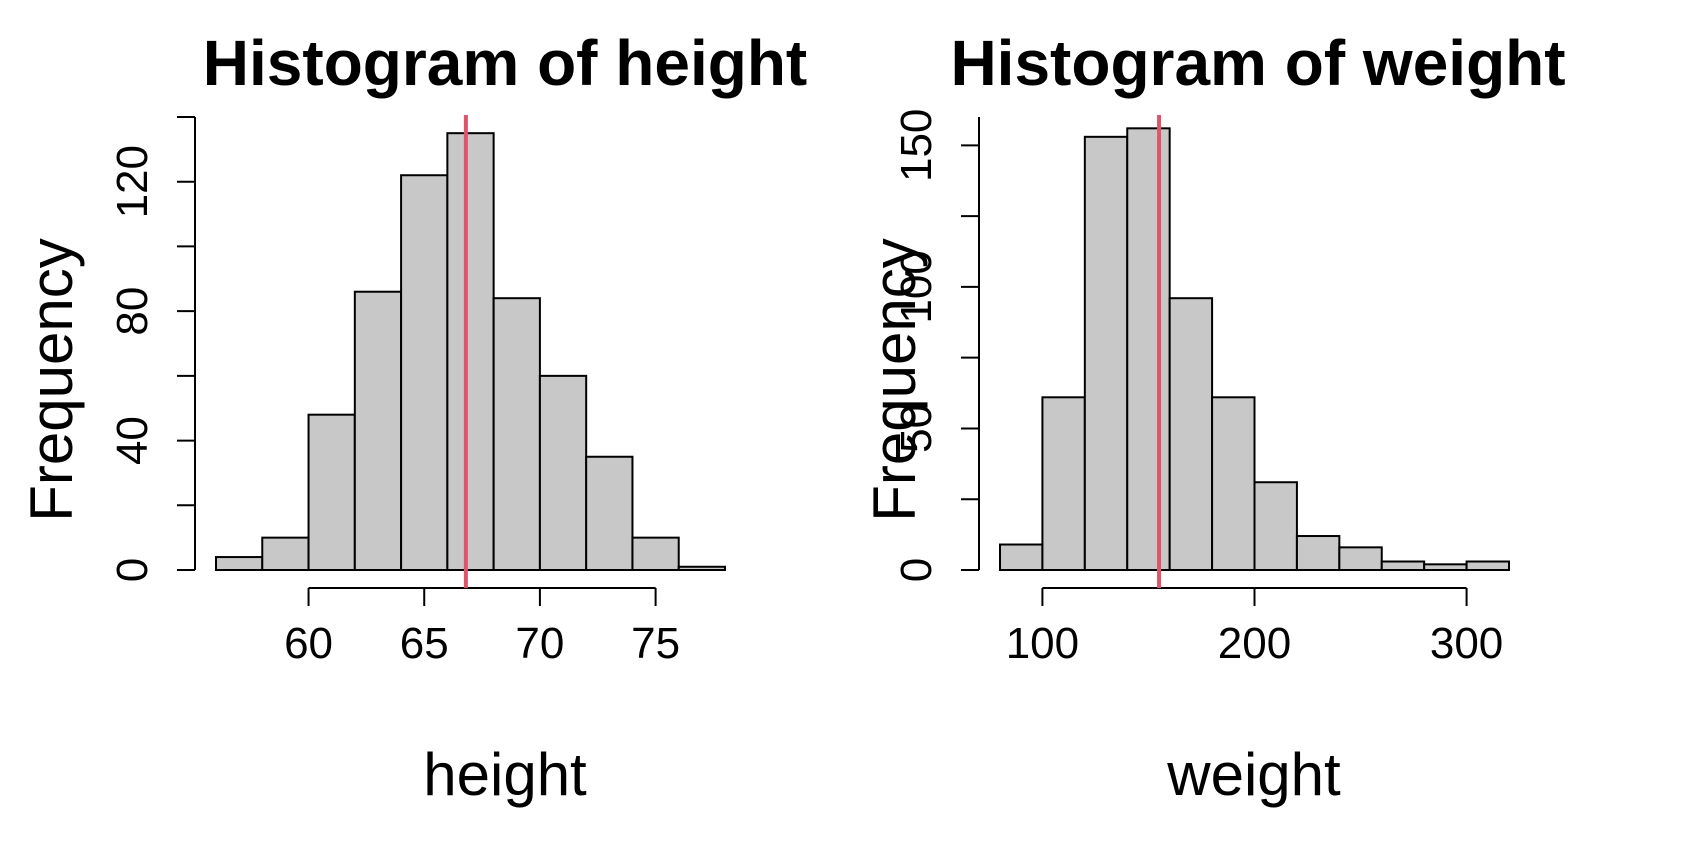  What do you see at coordinates (936, 345) in the screenshot?
I see `y-axis: 0 50 100 150` at bounding box center [936, 345].